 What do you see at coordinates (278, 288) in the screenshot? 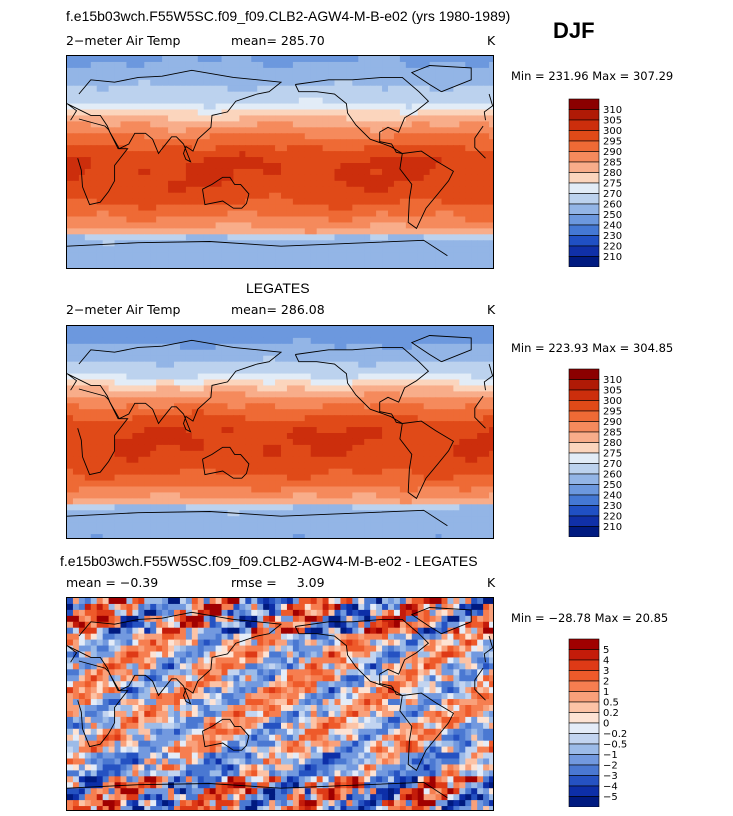
I see `panel2-title: LEGATES` at bounding box center [278, 288].